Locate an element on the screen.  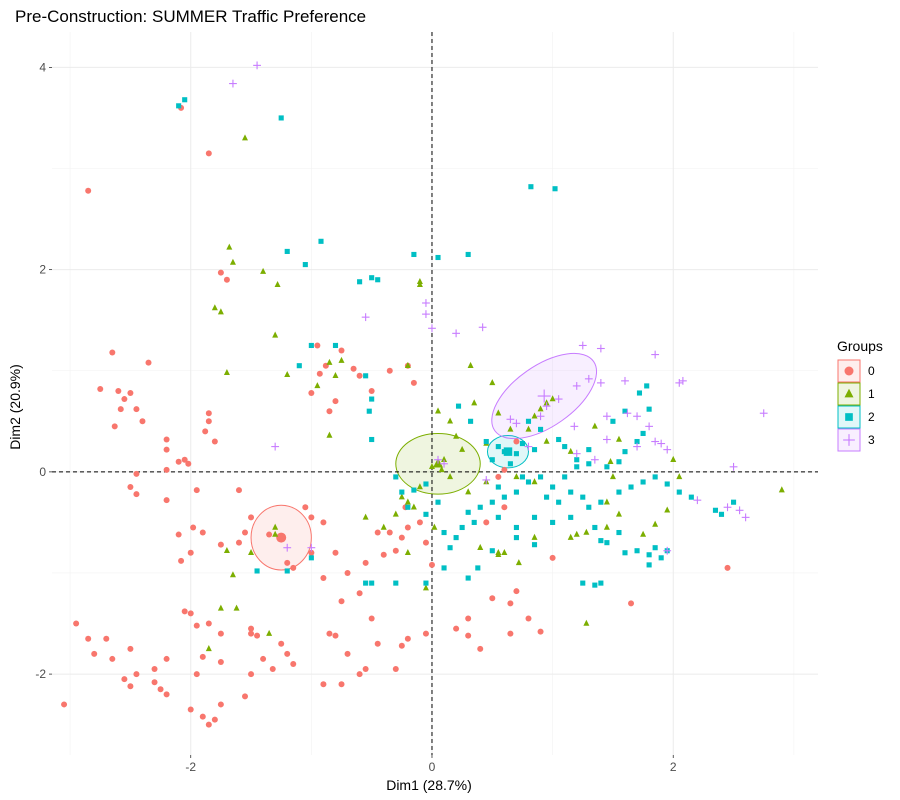
x-axis-title: Dim1 (28.7%) is located at coordinates (429, 785).